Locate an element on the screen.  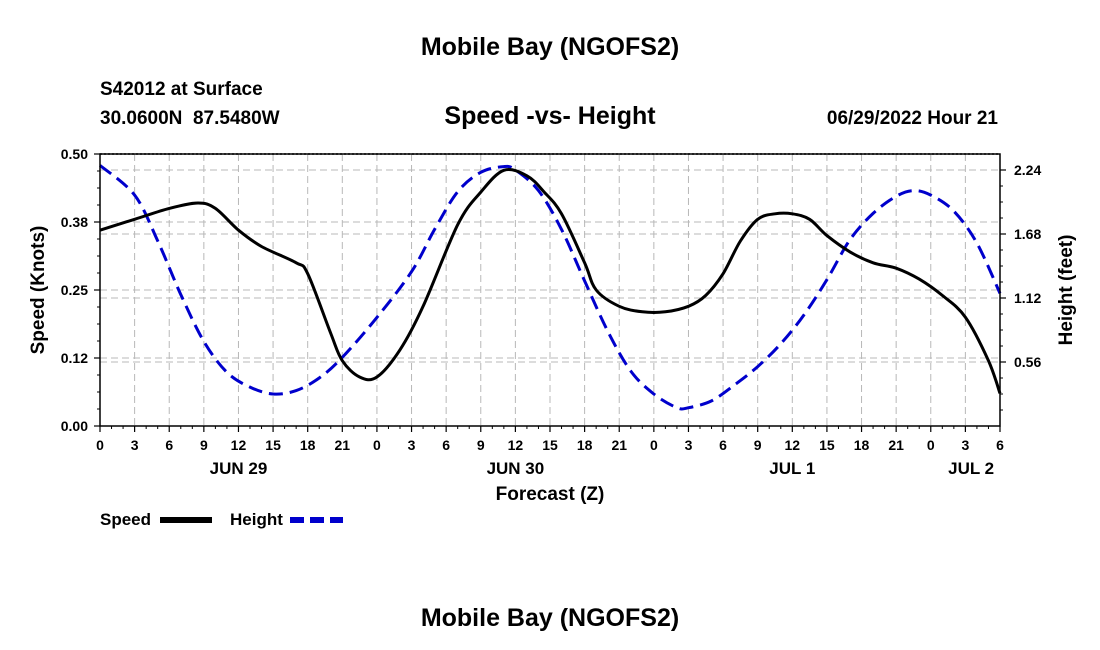
y-left-tick-label: 0.00 is located at coordinates (74, 426).